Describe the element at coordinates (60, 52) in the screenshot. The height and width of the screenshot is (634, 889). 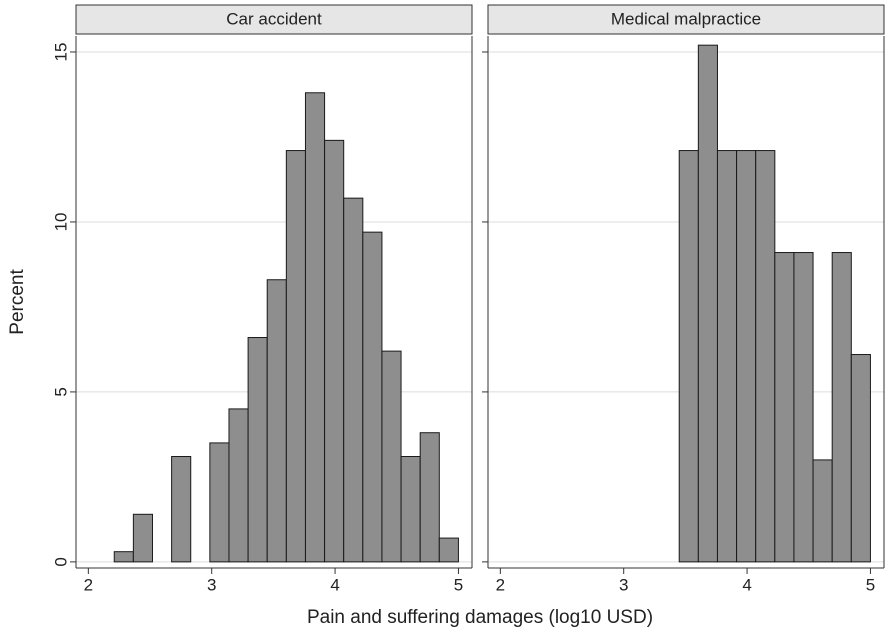
I see `y-tick-label: 15` at that location.